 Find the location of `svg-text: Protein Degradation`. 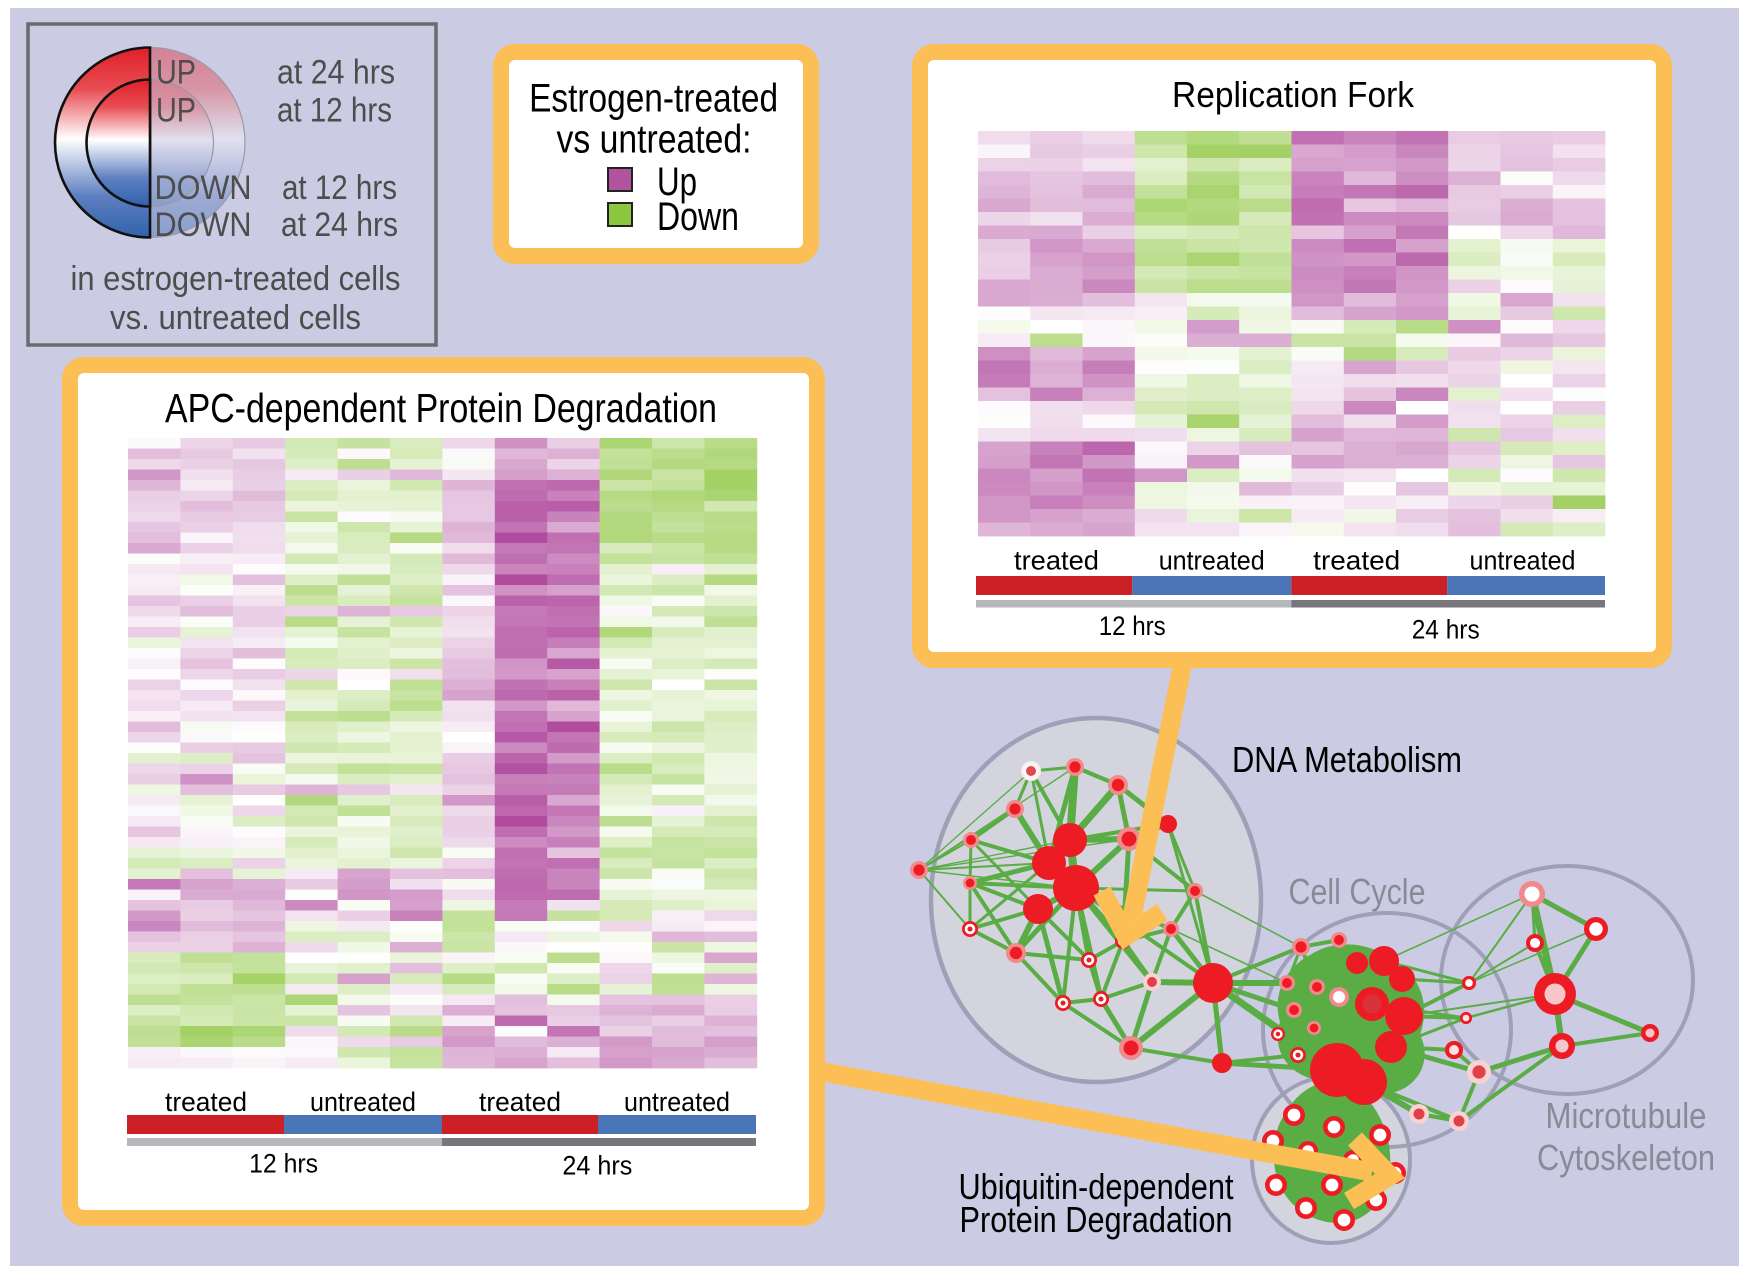

svg-text: Protein Degradation is located at coordinates (1096, 1219).